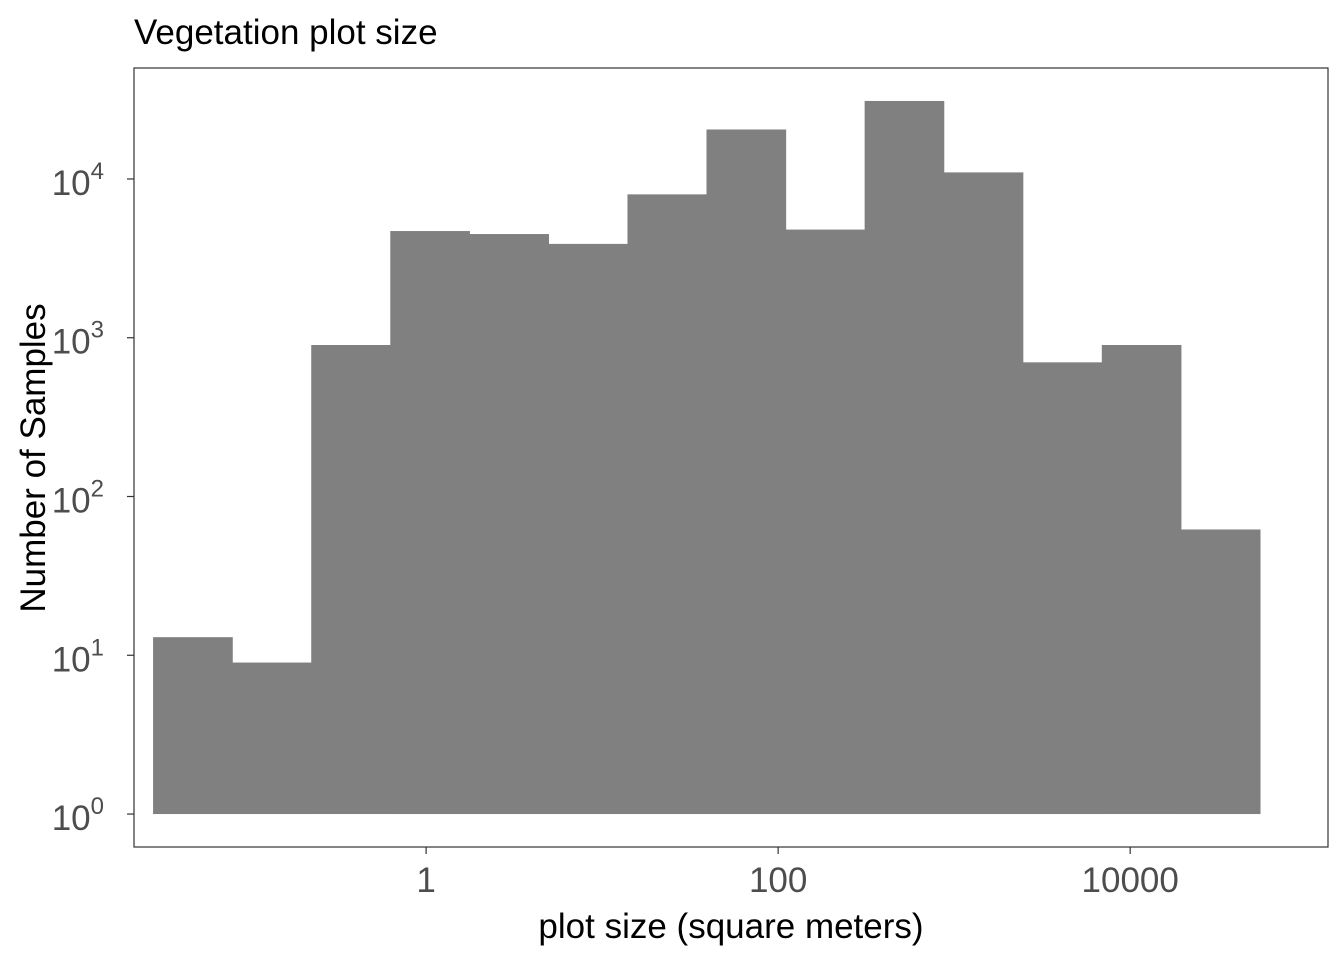 The height and width of the screenshot is (960, 1344). What do you see at coordinates (778, 880) in the screenshot?
I see `x-tick-label: 100` at bounding box center [778, 880].